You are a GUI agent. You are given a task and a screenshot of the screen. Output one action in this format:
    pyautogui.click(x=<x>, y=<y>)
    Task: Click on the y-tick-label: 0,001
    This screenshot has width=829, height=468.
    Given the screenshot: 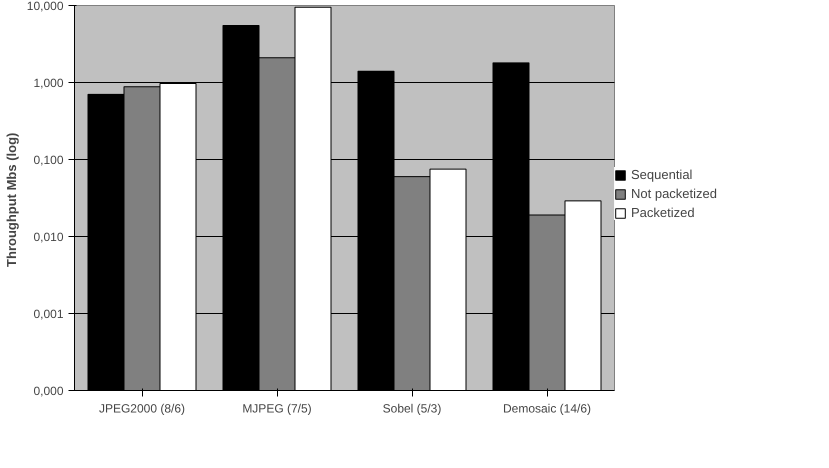 What is the action you would take?
    pyautogui.click(x=48, y=314)
    